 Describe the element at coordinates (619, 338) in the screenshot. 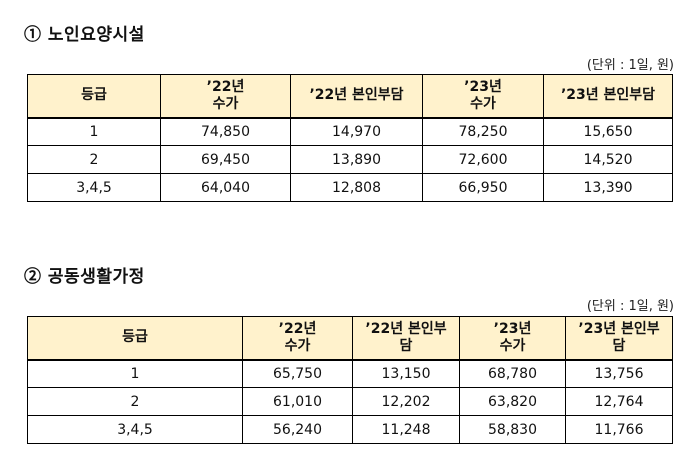

I see `header-2023-copay: ’23년 본인부 담` at that location.